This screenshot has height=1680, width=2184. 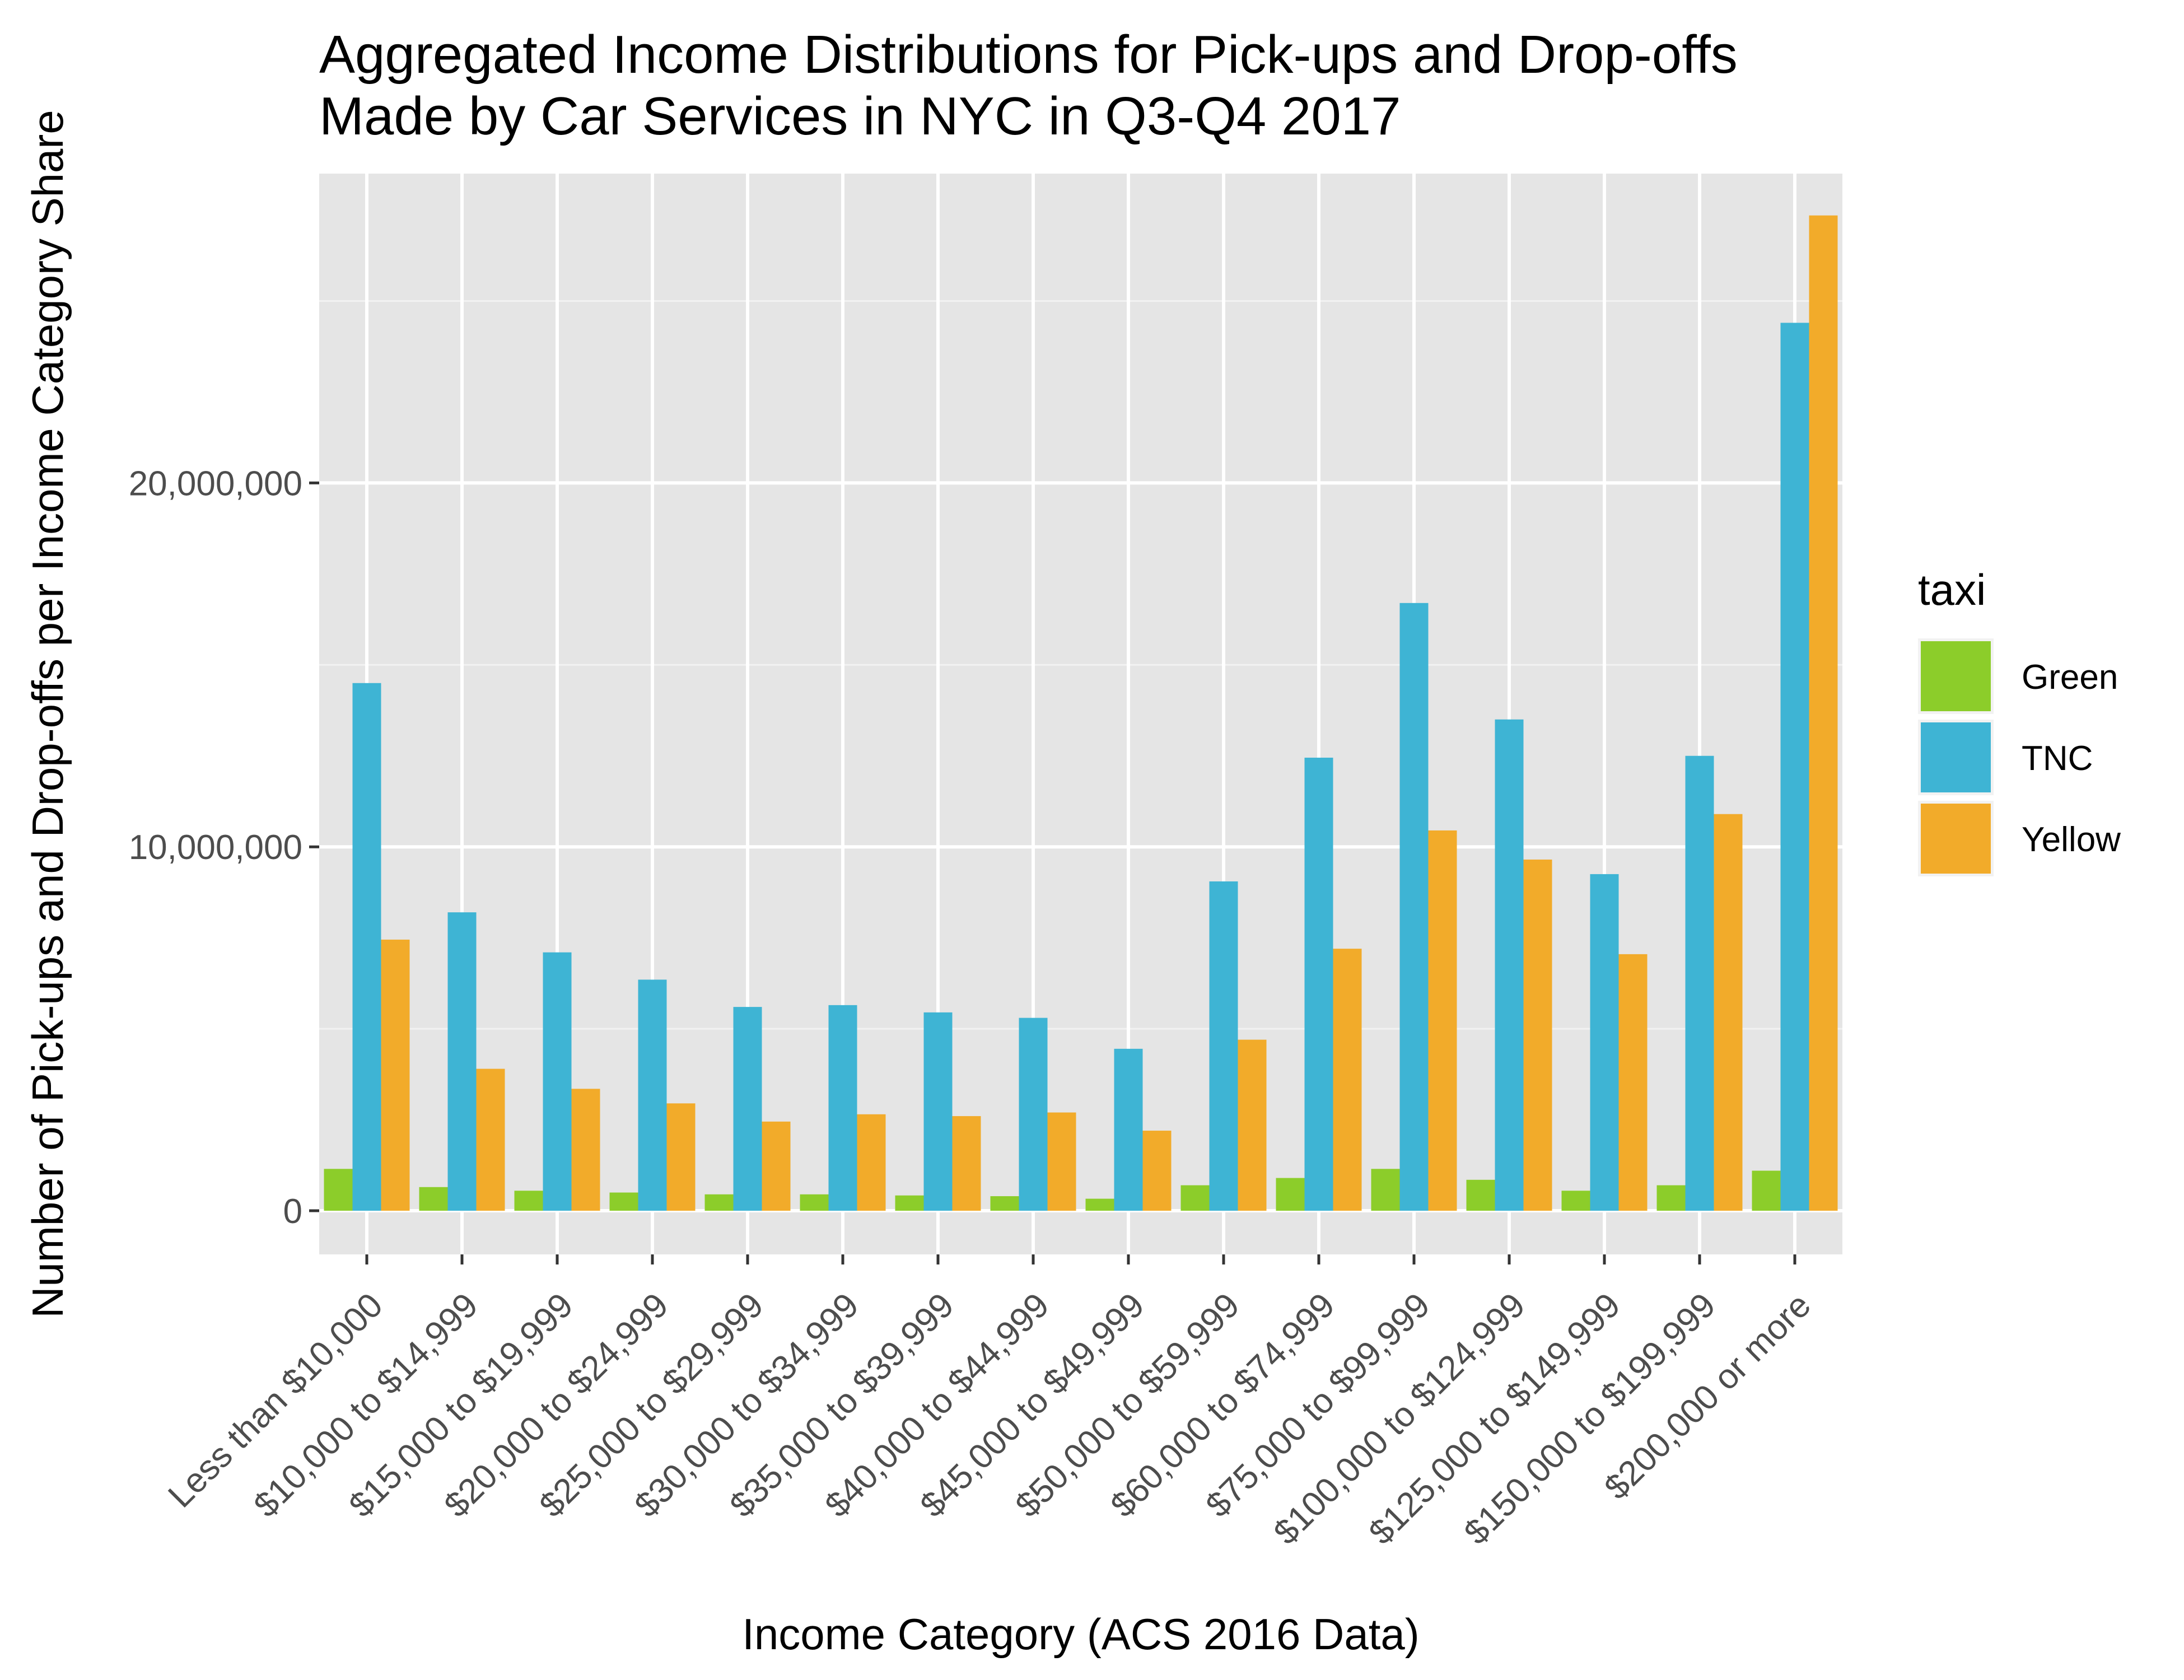 What do you see at coordinates (1952, 590) in the screenshot?
I see `legend-title: taxi` at bounding box center [1952, 590].